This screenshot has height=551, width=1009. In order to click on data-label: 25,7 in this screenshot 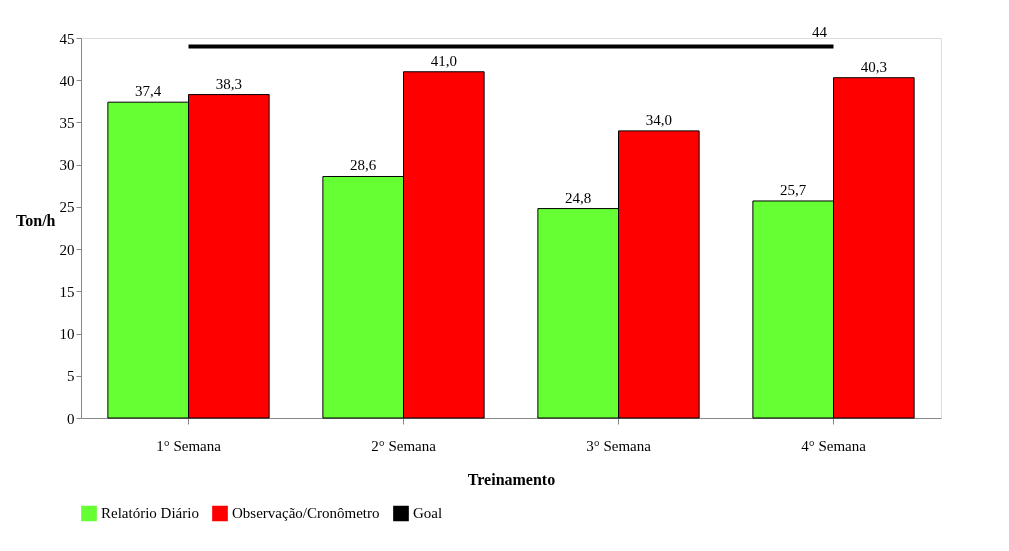, I will do `click(793, 189)`.